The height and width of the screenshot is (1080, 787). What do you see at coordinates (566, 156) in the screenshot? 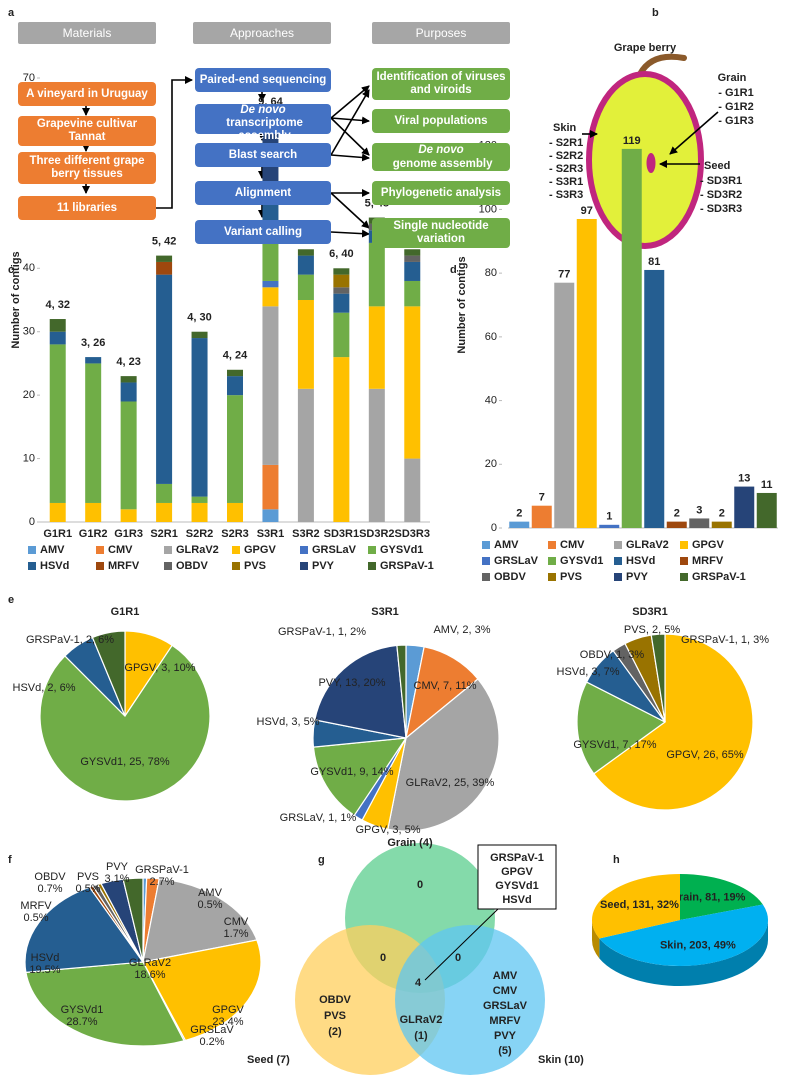
I see `skin-item: - S2R2` at bounding box center [566, 156].